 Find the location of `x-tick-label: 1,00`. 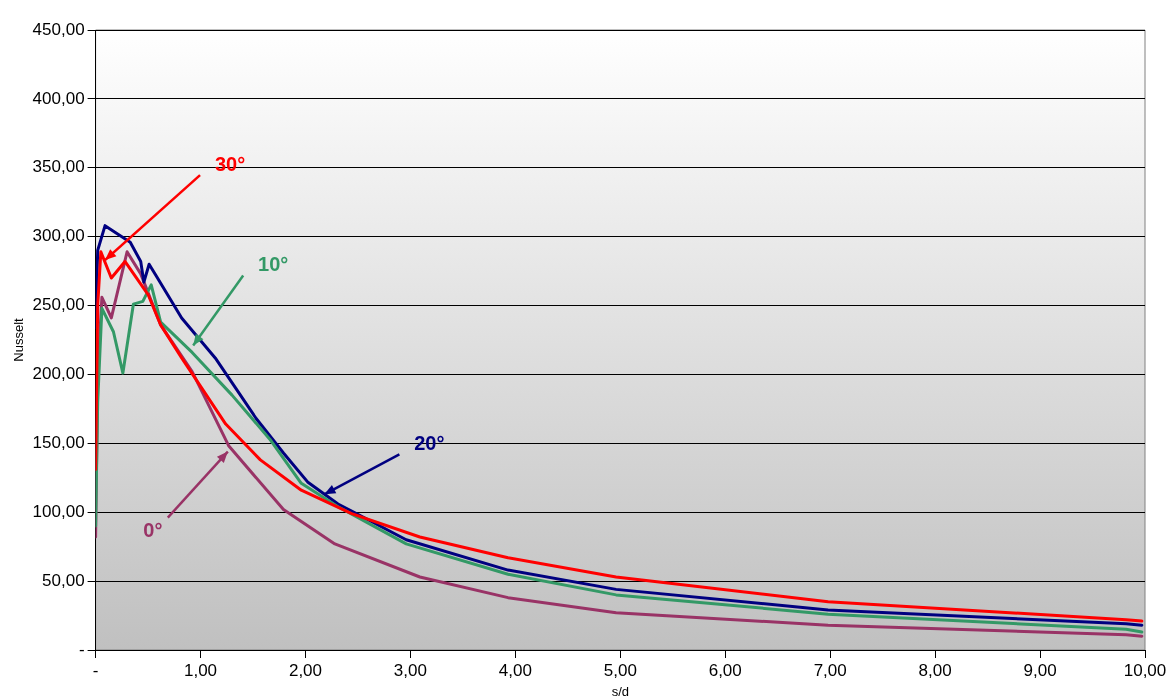

x-tick-label: 1,00 is located at coordinates (200, 670).